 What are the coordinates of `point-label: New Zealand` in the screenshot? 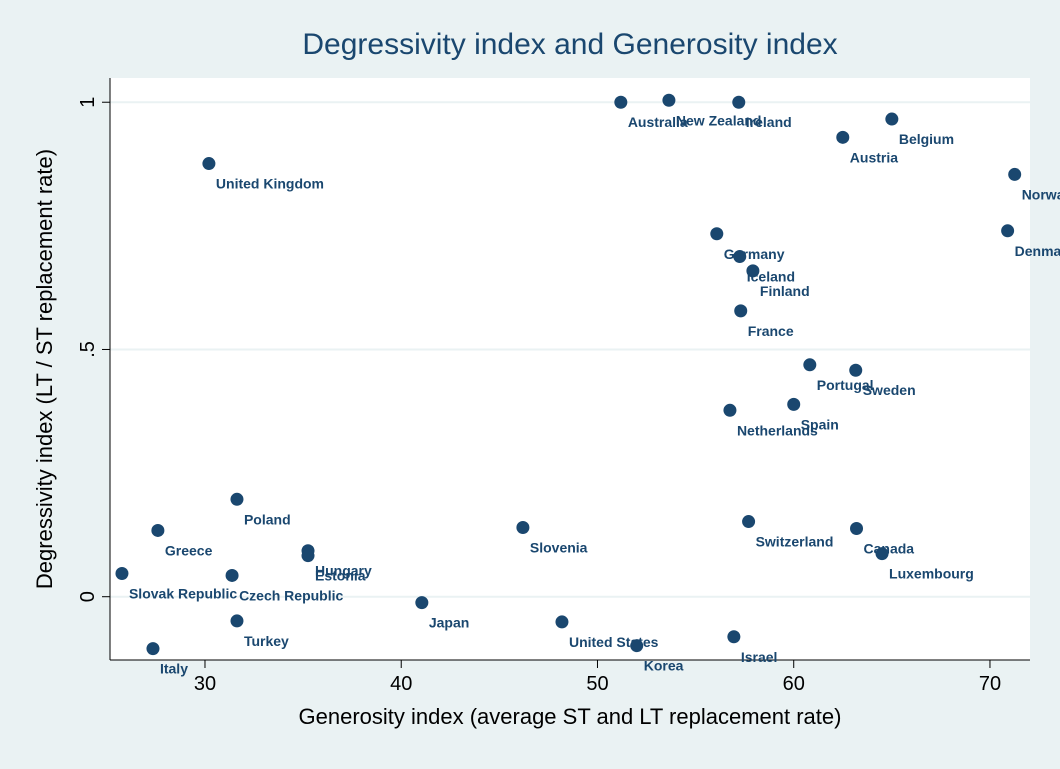 It's located at (719, 120).